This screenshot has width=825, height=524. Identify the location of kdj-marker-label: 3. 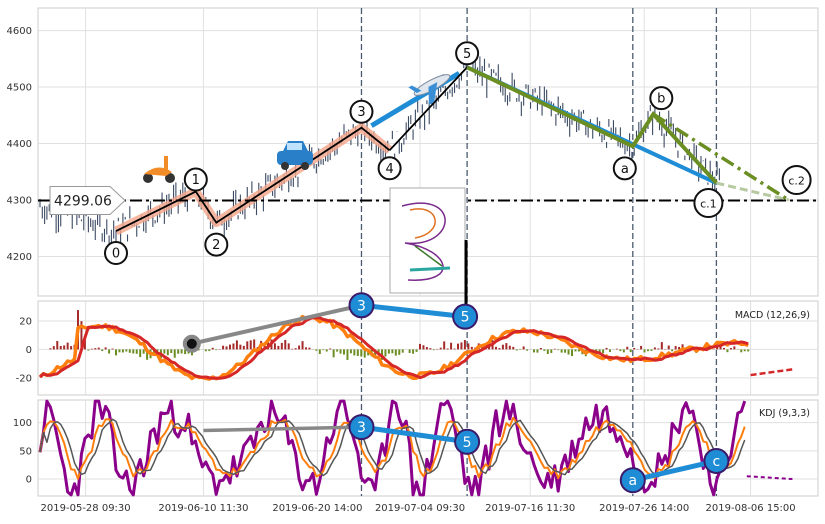
(361, 428).